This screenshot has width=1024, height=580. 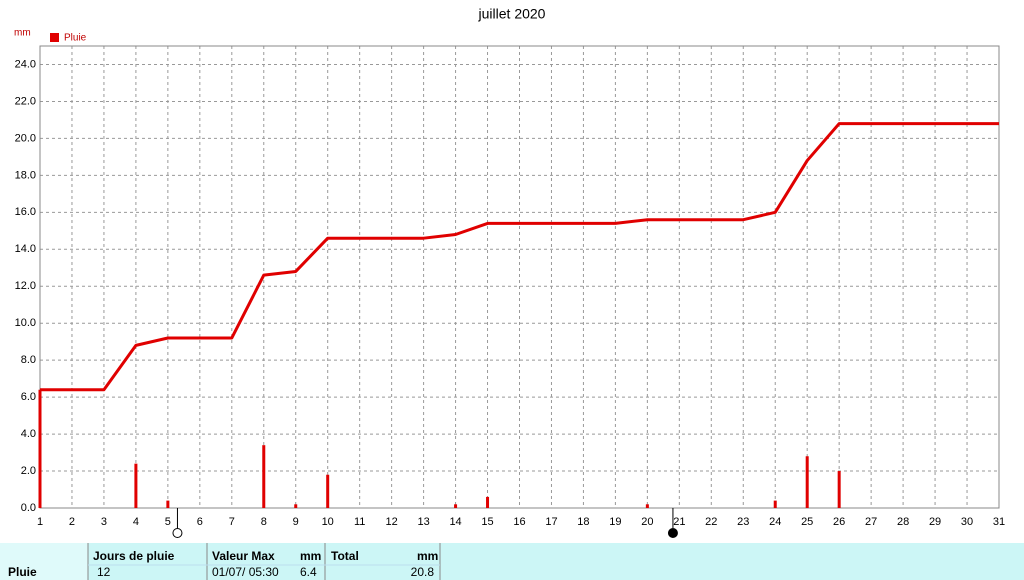 I want to click on y-tick-label: 2.0, so click(x=28, y=471).